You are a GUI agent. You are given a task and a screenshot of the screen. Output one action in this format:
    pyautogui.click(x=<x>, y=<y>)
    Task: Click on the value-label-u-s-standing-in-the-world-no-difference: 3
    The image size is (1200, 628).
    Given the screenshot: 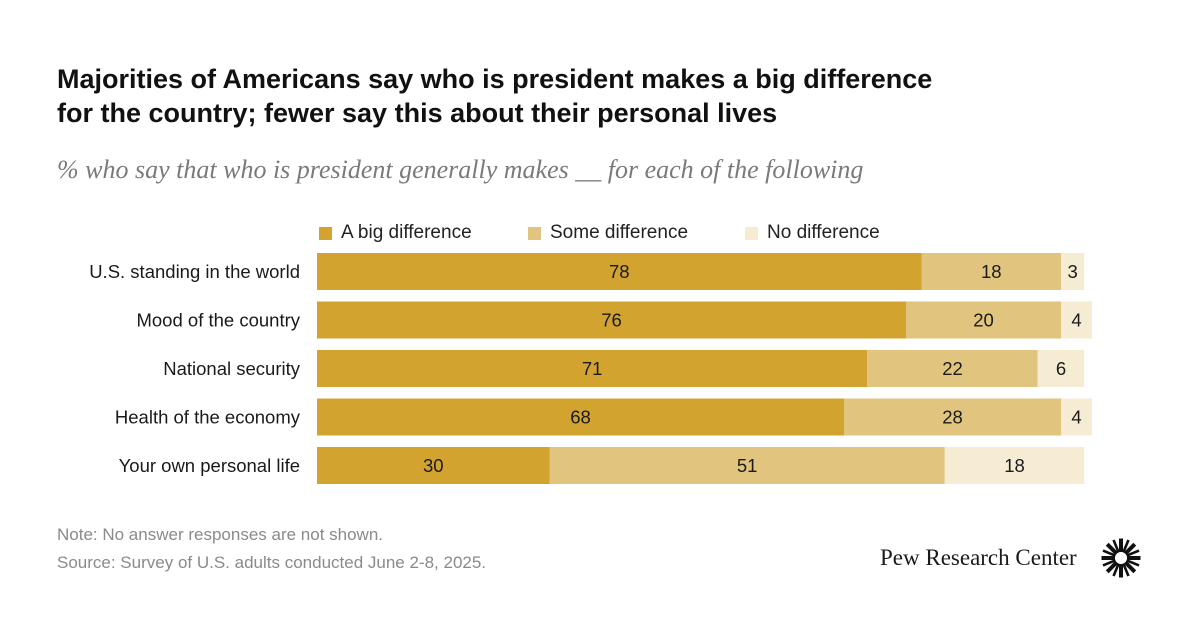 What is the action you would take?
    pyautogui.click(x=1072, y=271)
    